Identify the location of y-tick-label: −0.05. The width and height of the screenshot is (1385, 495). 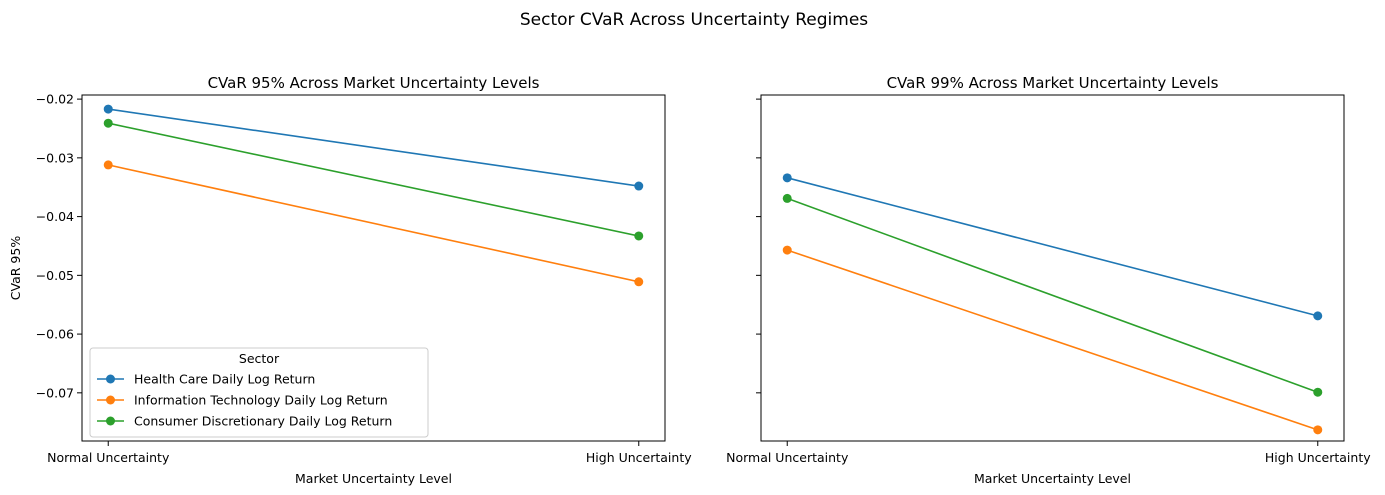
(55, 275).